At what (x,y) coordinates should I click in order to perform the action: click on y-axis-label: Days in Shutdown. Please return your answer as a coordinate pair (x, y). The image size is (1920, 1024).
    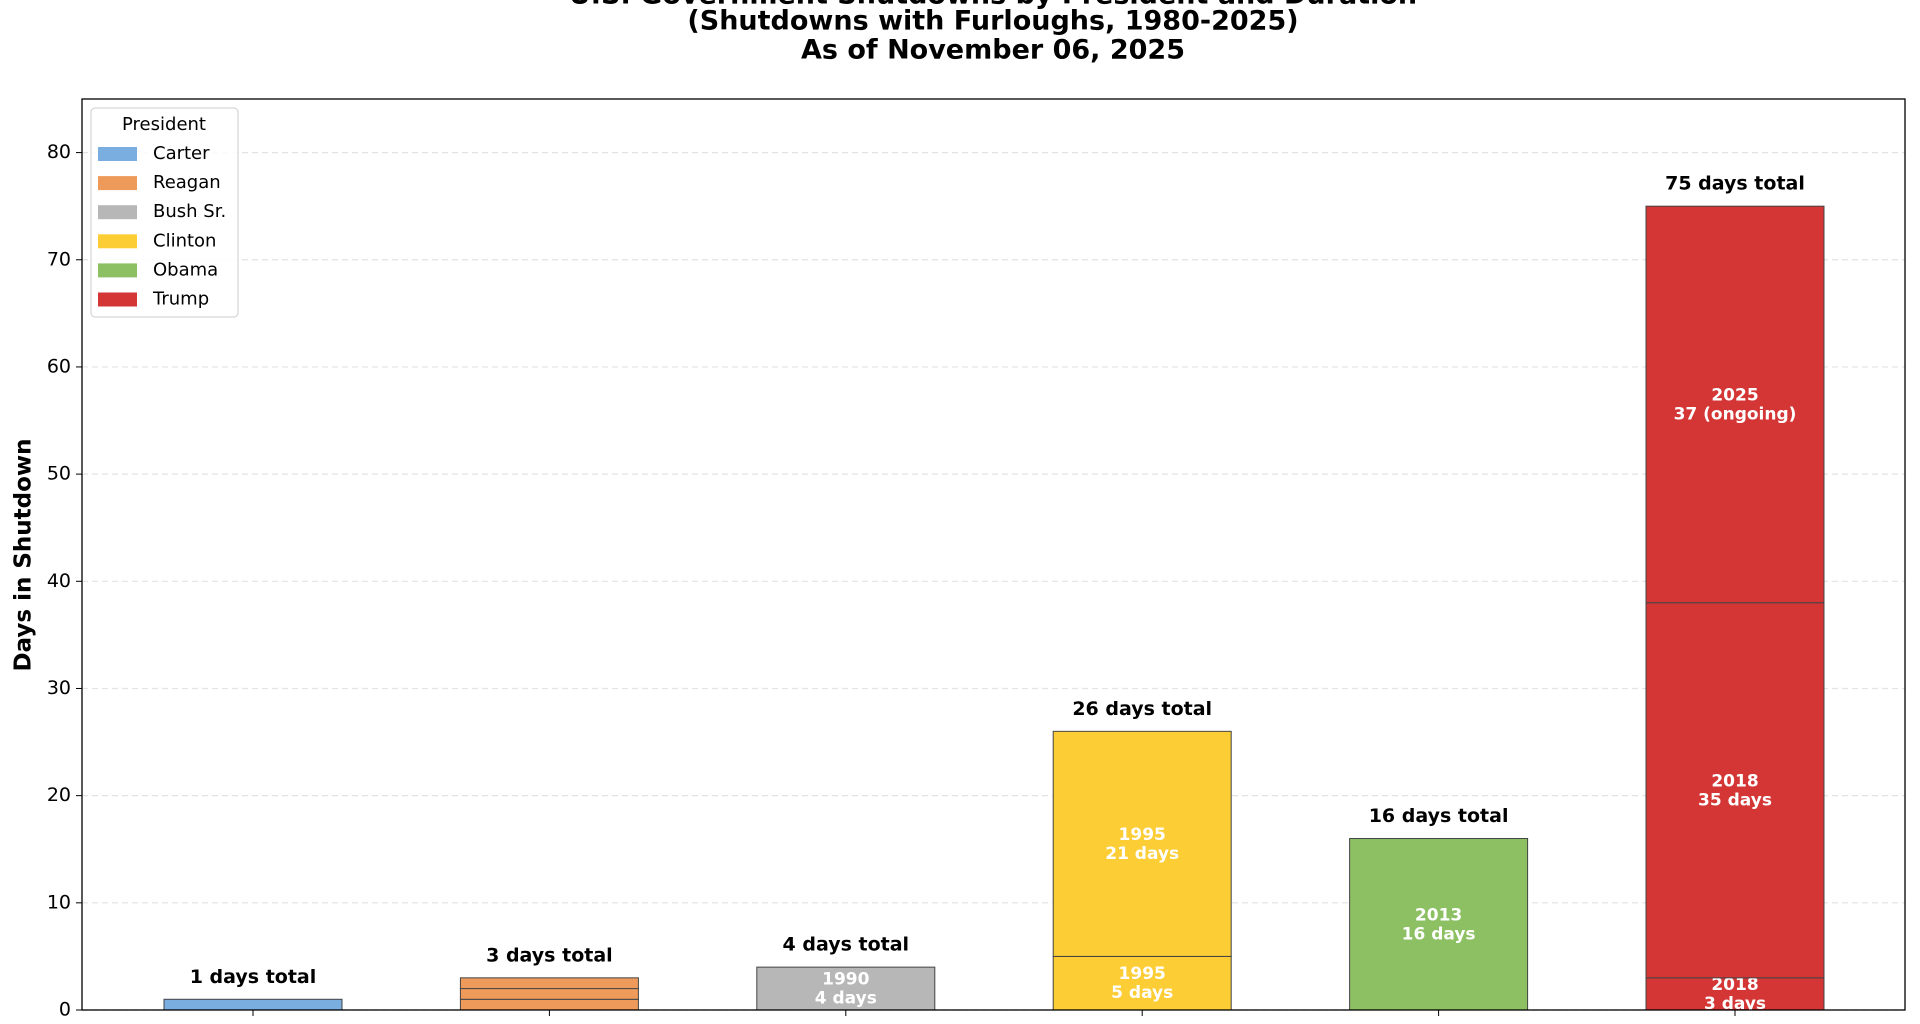
    Looking at the image, I should click on (24, 554).